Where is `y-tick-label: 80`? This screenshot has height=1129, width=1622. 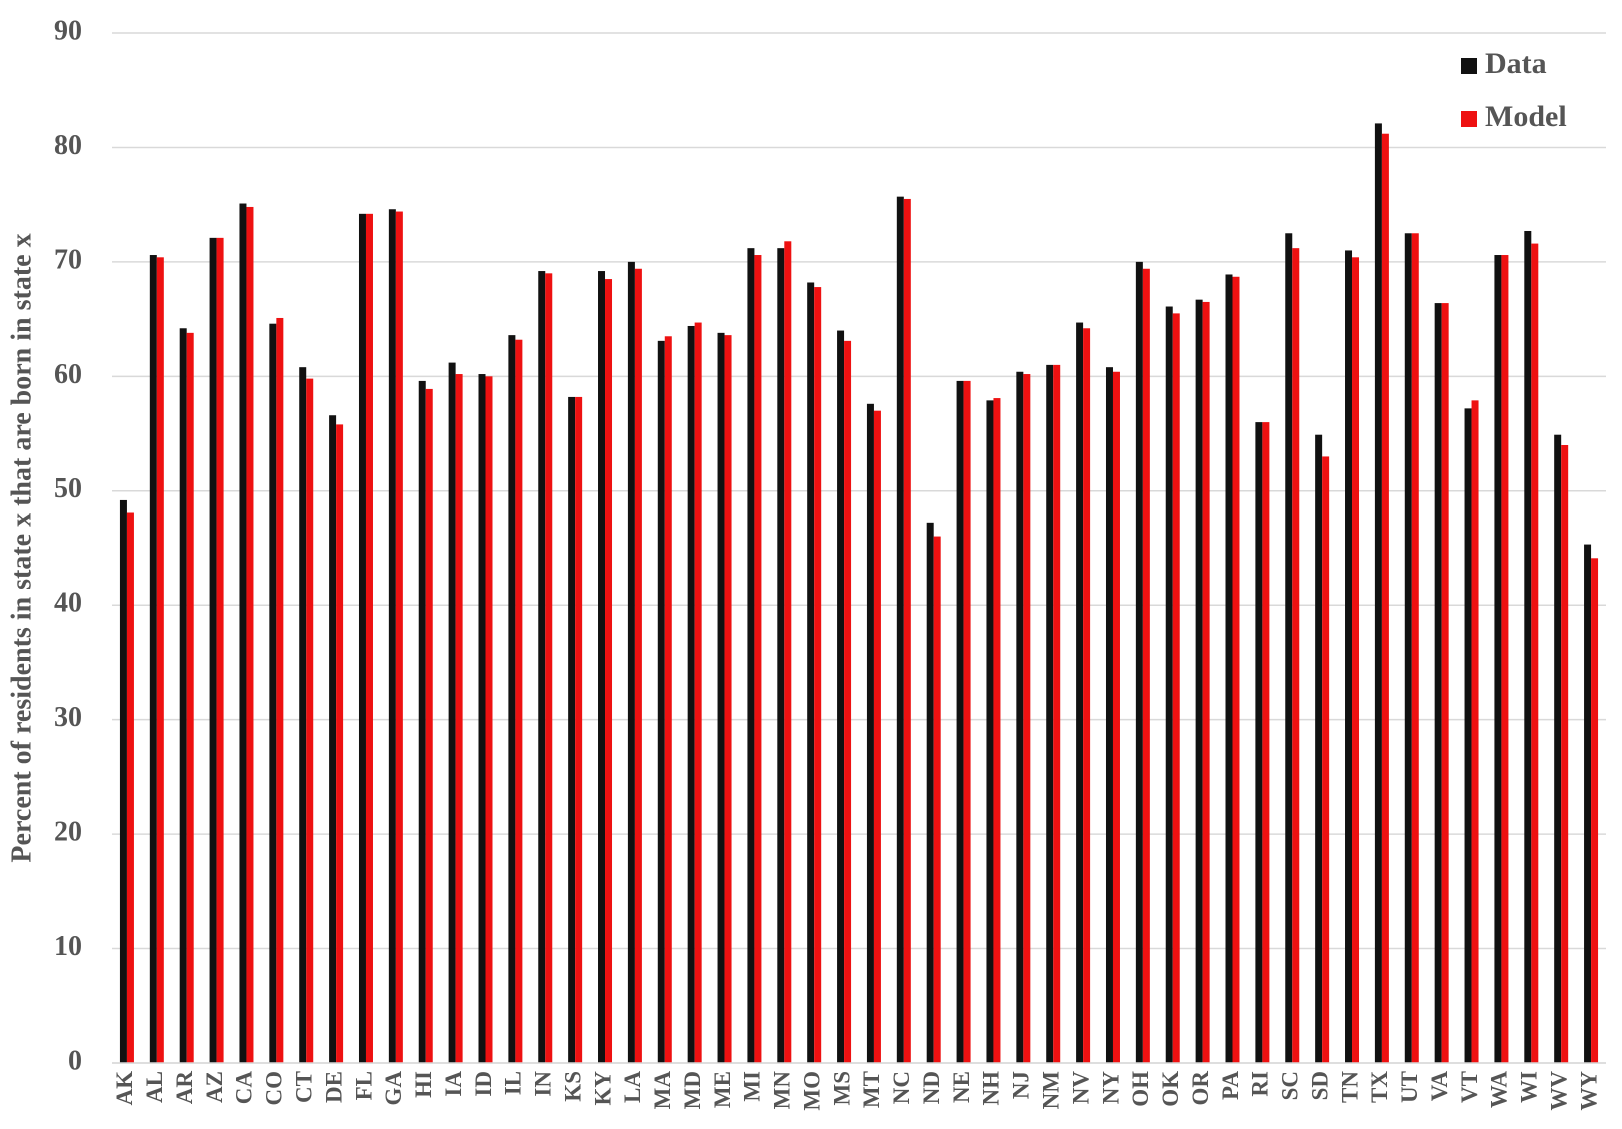
y-tick-label: 80 is located at coordinates (68, 145).